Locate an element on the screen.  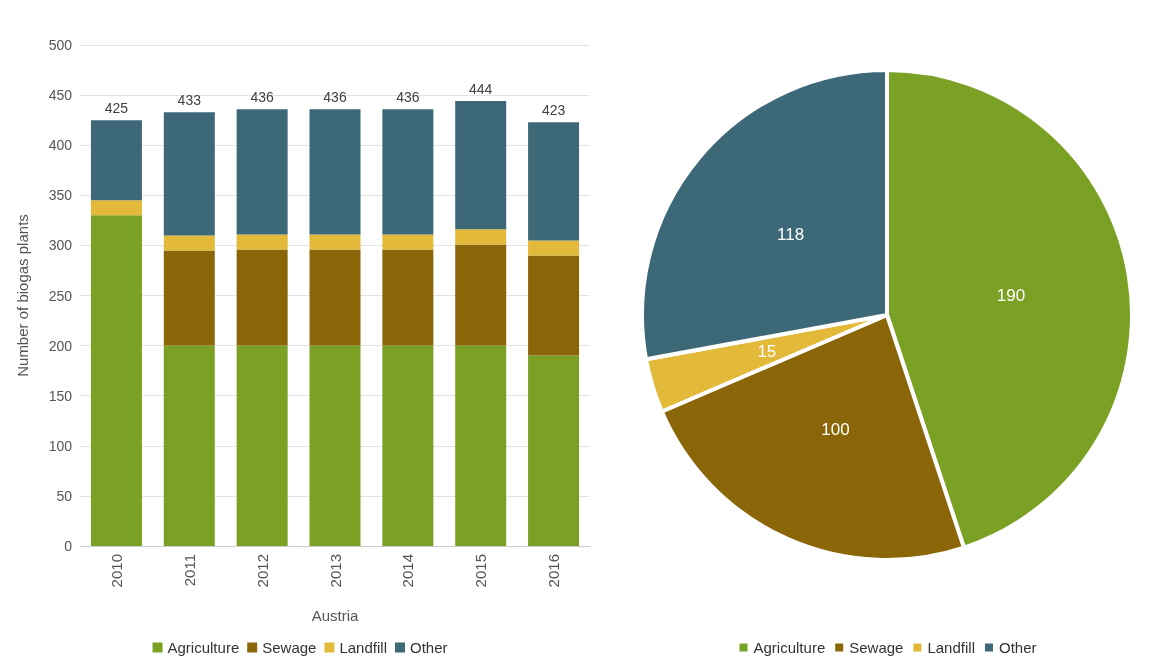
y-tick-label: 350 is located at coordinates (60, 195).